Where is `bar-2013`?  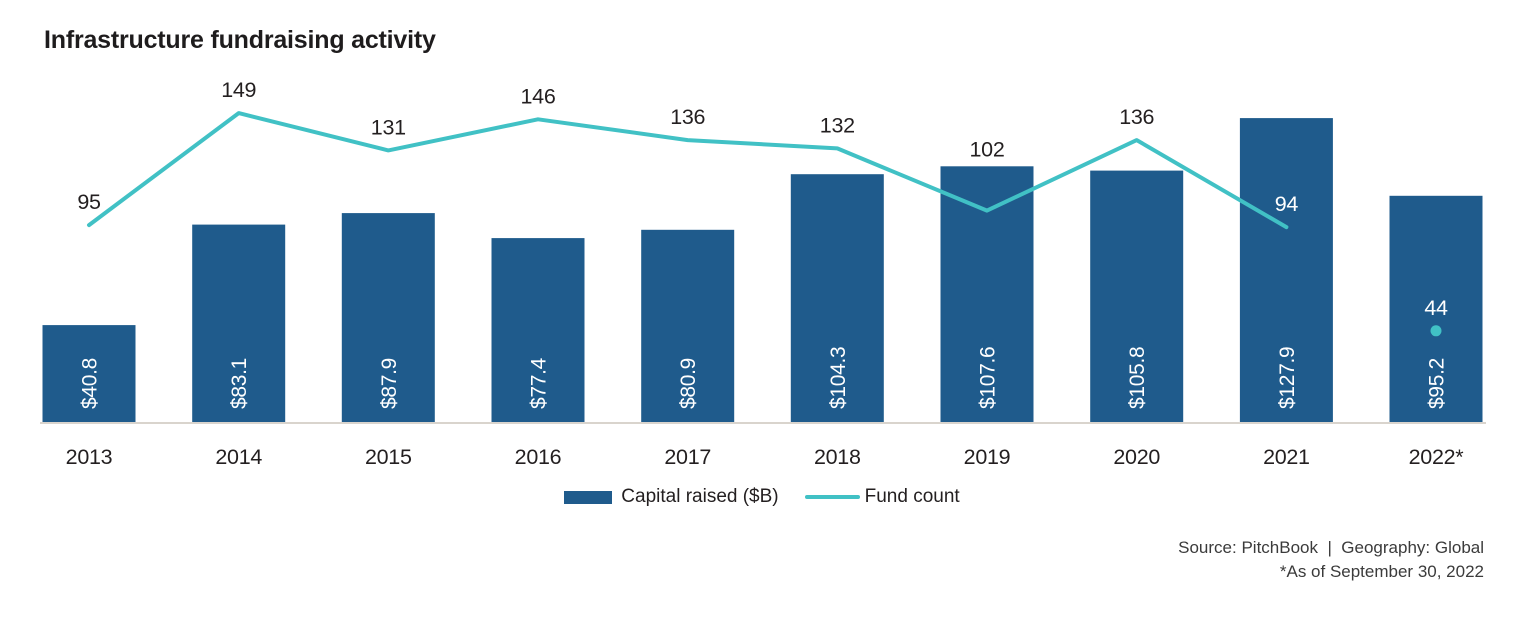 bar-2013 is located at coordinates (89, 373).